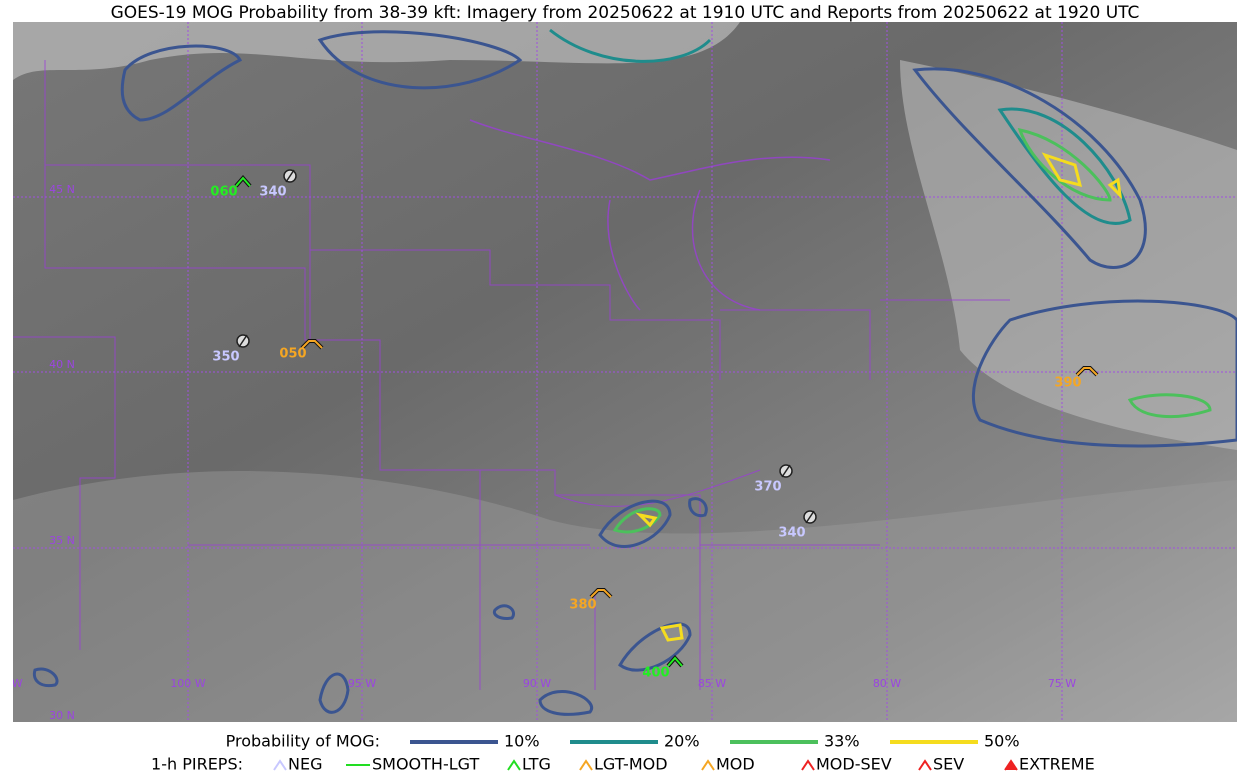 Image resolution: width=1250 pixels, height=782 pixels. Describe the element at coordinates (522, 741) in the screenshot. I see `legend-label: 10%` at that location.